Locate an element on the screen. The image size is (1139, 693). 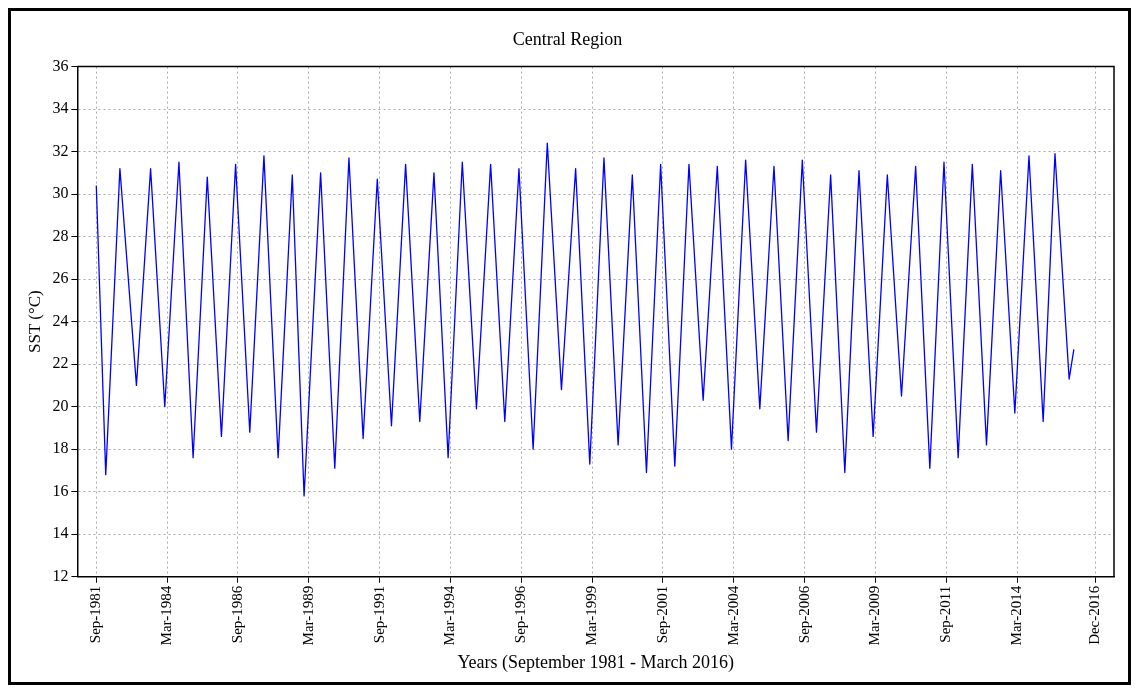
y-tick-label: 14 is located at coordinates (60, 533).